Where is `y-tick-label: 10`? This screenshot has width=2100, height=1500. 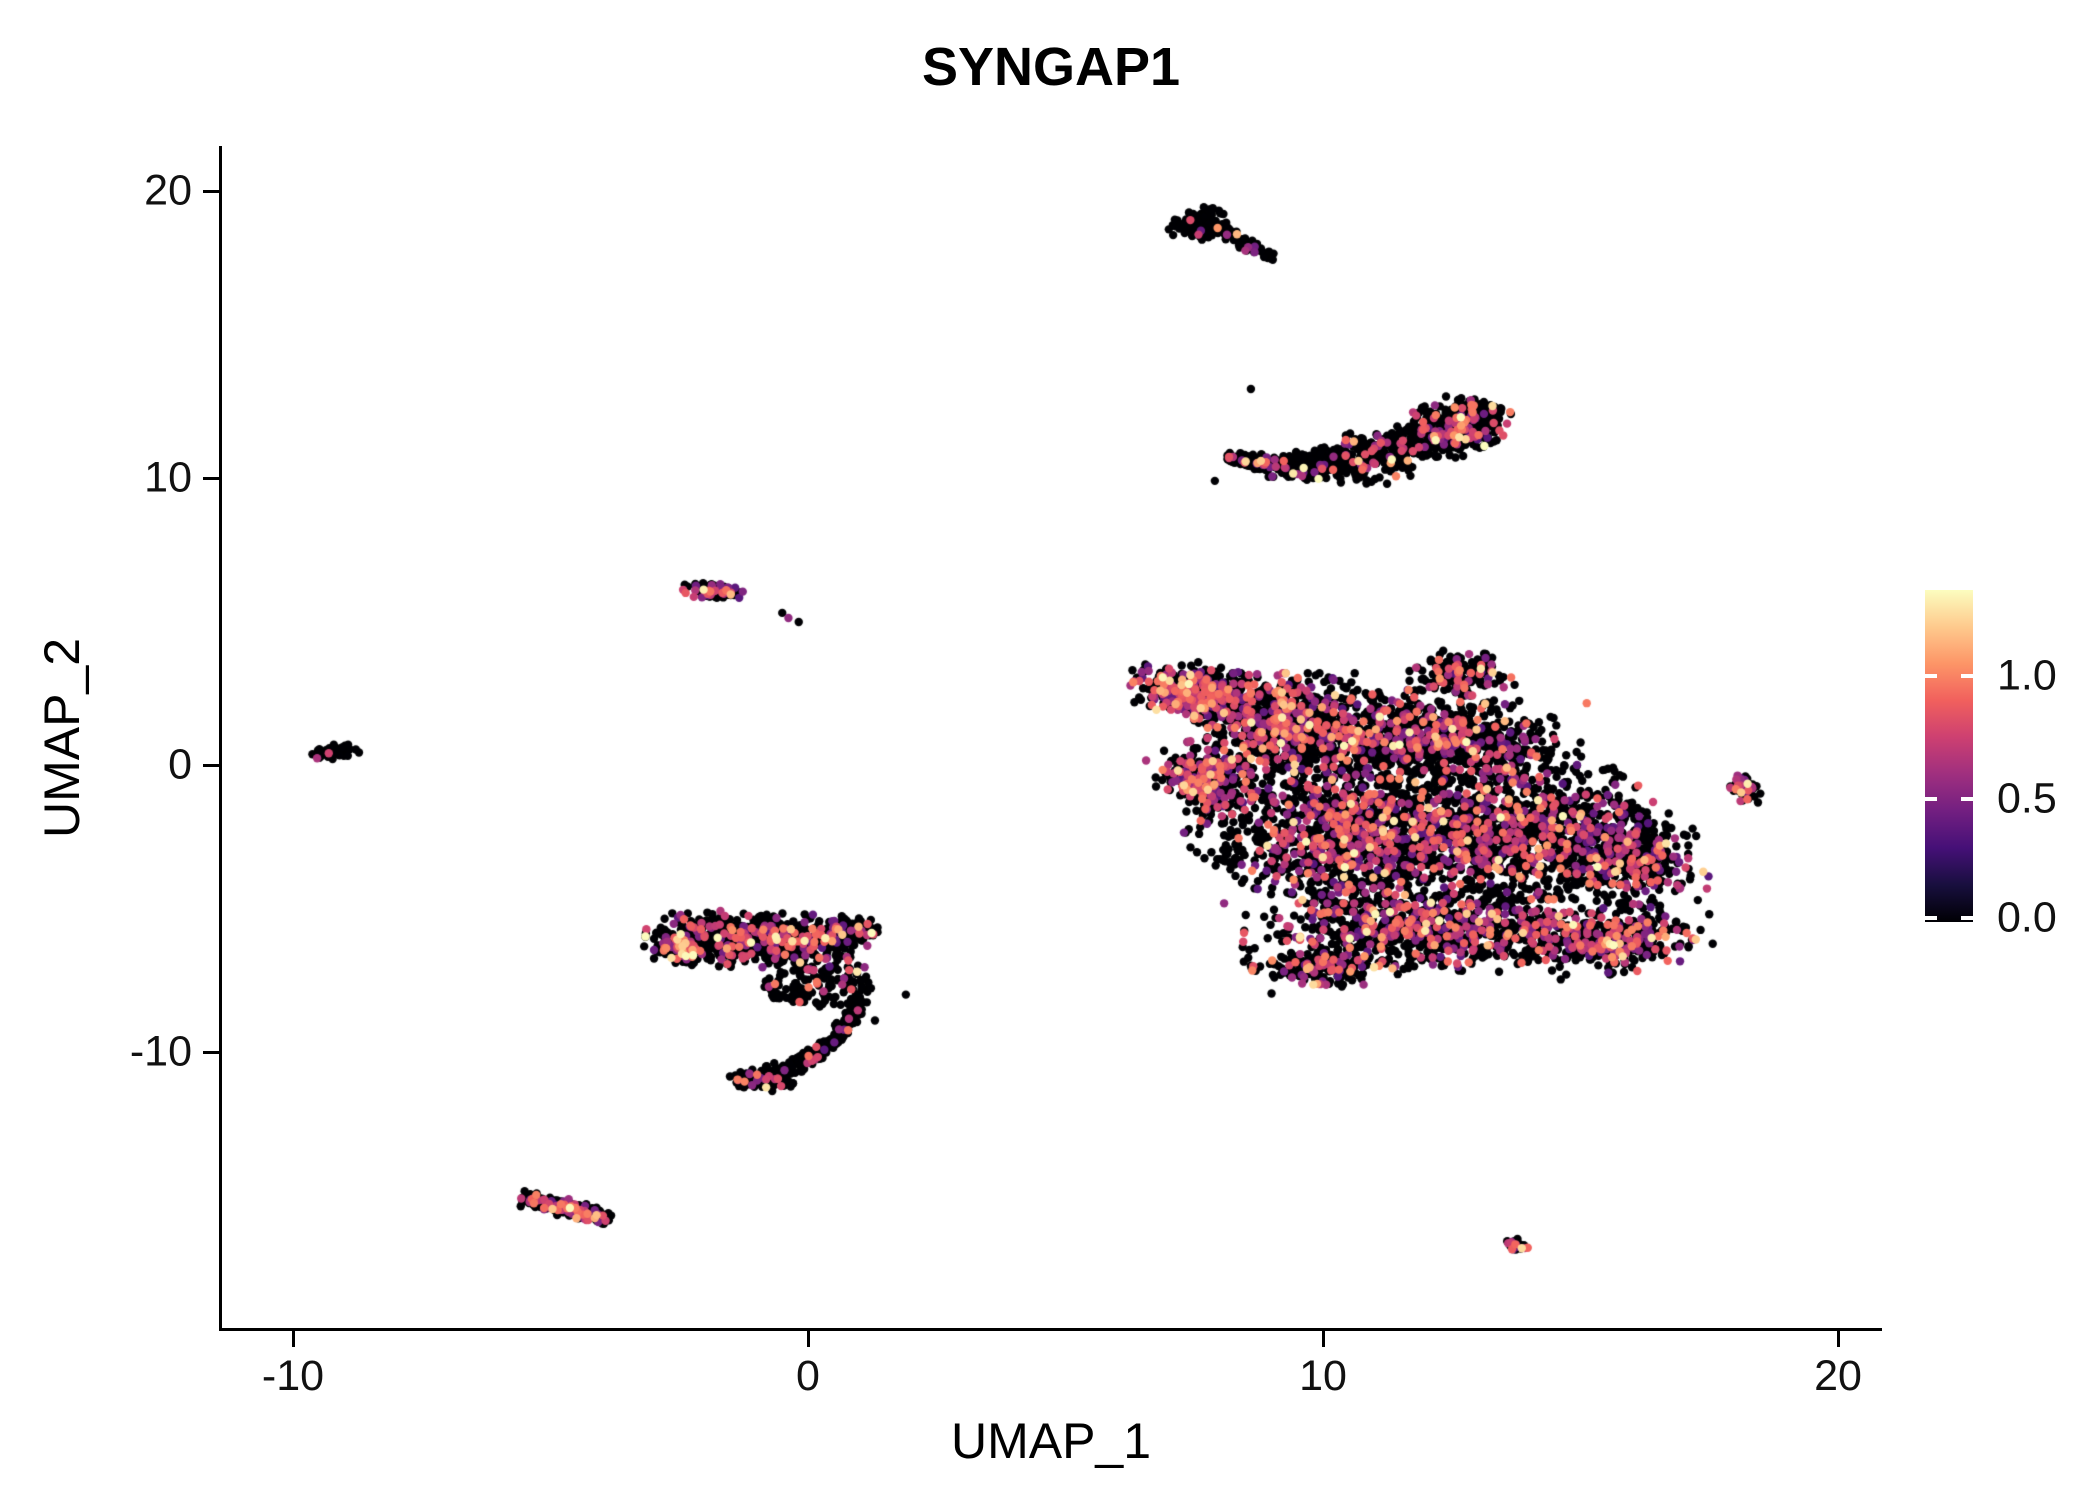 y-tick-label: 10 is located at coordinates (168, 477).